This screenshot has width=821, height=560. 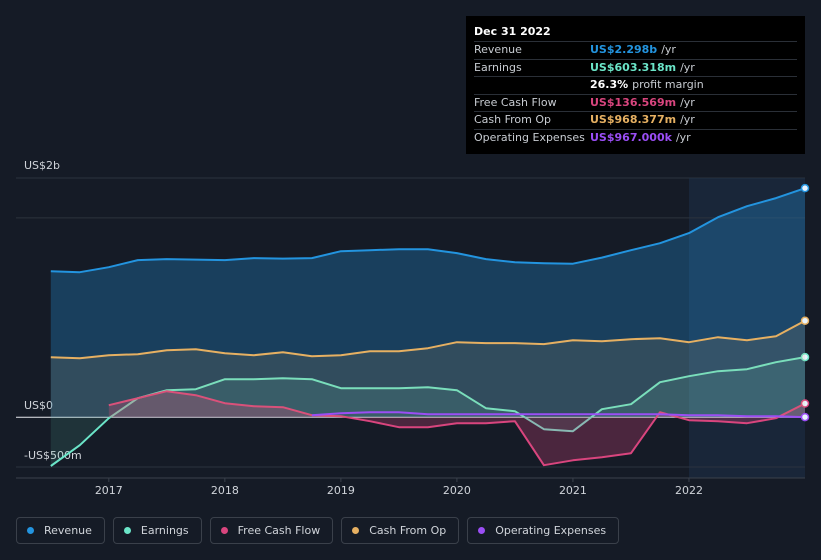 I want to click on tooltip-value: US$968.377m, so click(x=633, y=119).